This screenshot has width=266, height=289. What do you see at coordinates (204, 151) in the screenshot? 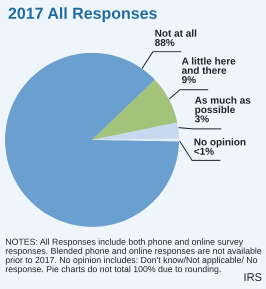
I see `data-label: <1%` at bounding box center [204, 151].